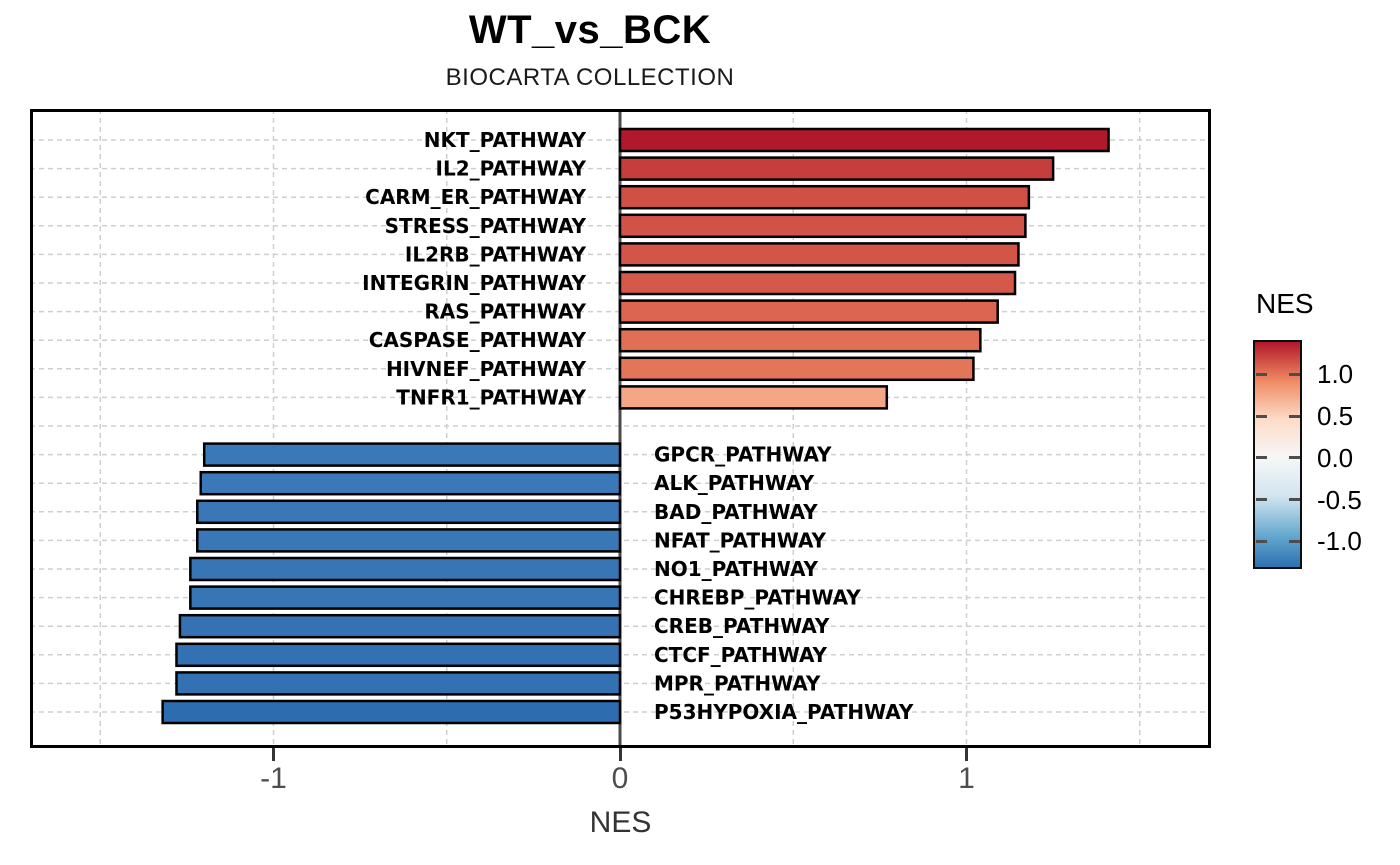 The width and height of the screenshot is (1400, 865). I want to click on legend-tick-label: 0.5, so click(1335, 416).